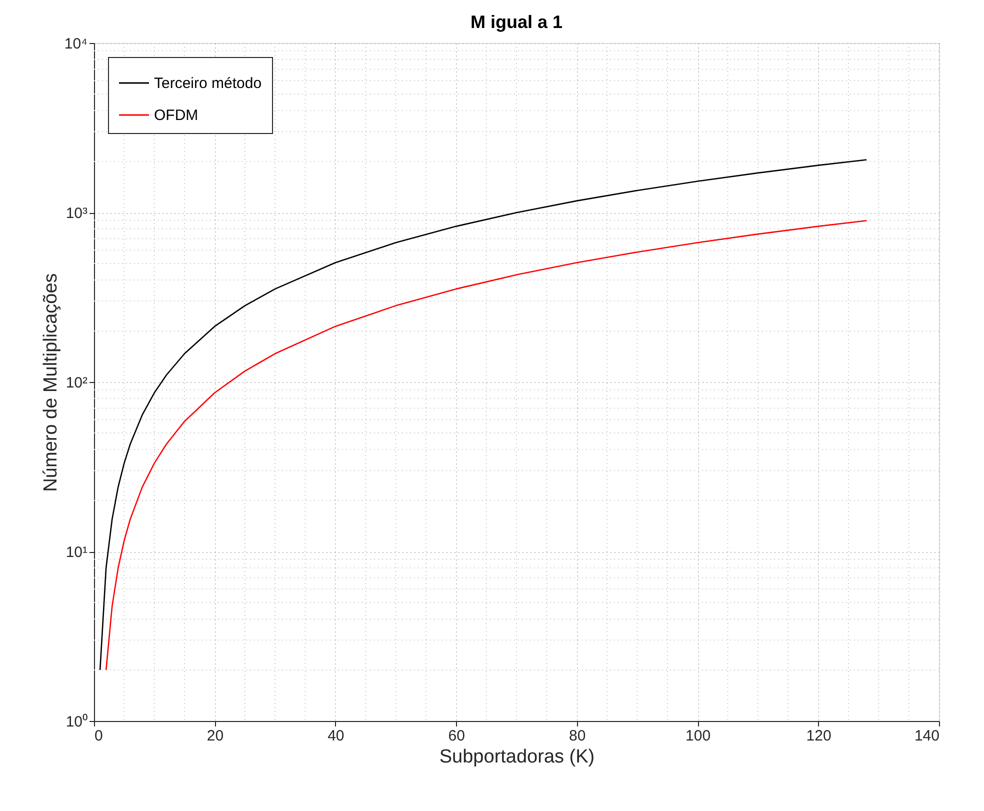 The width and height of the screenshot is (984, 811). I want to click on y-tick-label: 10³, so click(77, 213).